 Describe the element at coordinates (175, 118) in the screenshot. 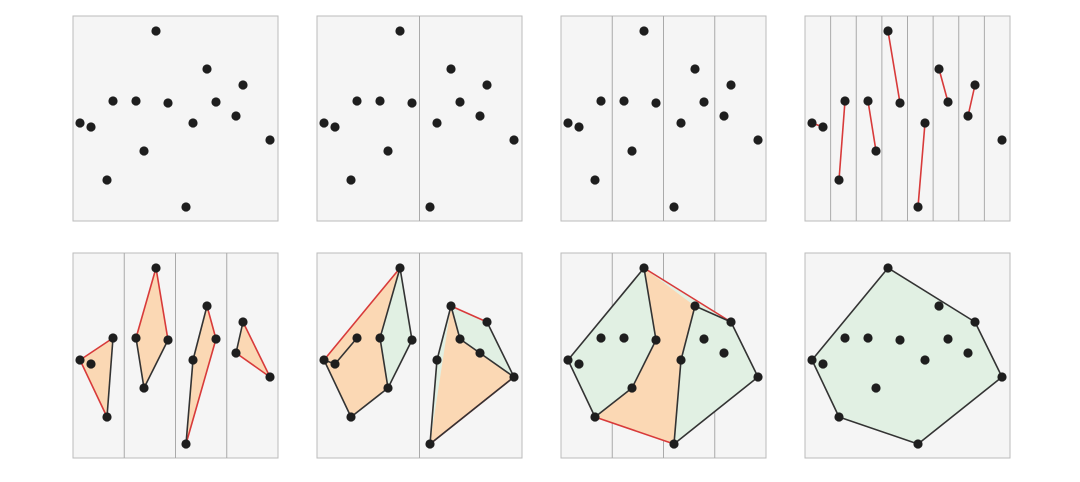

I see `panel` at that location.